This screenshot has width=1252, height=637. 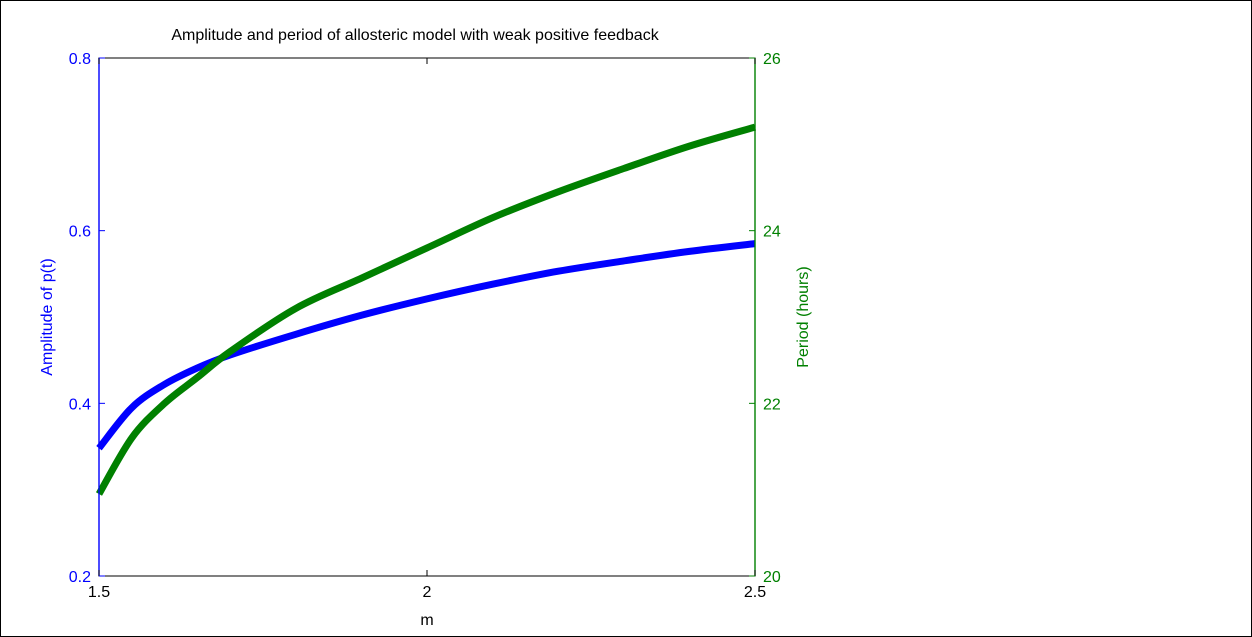 I want to click on x-axis-label: m, so click(x=426, y=620).